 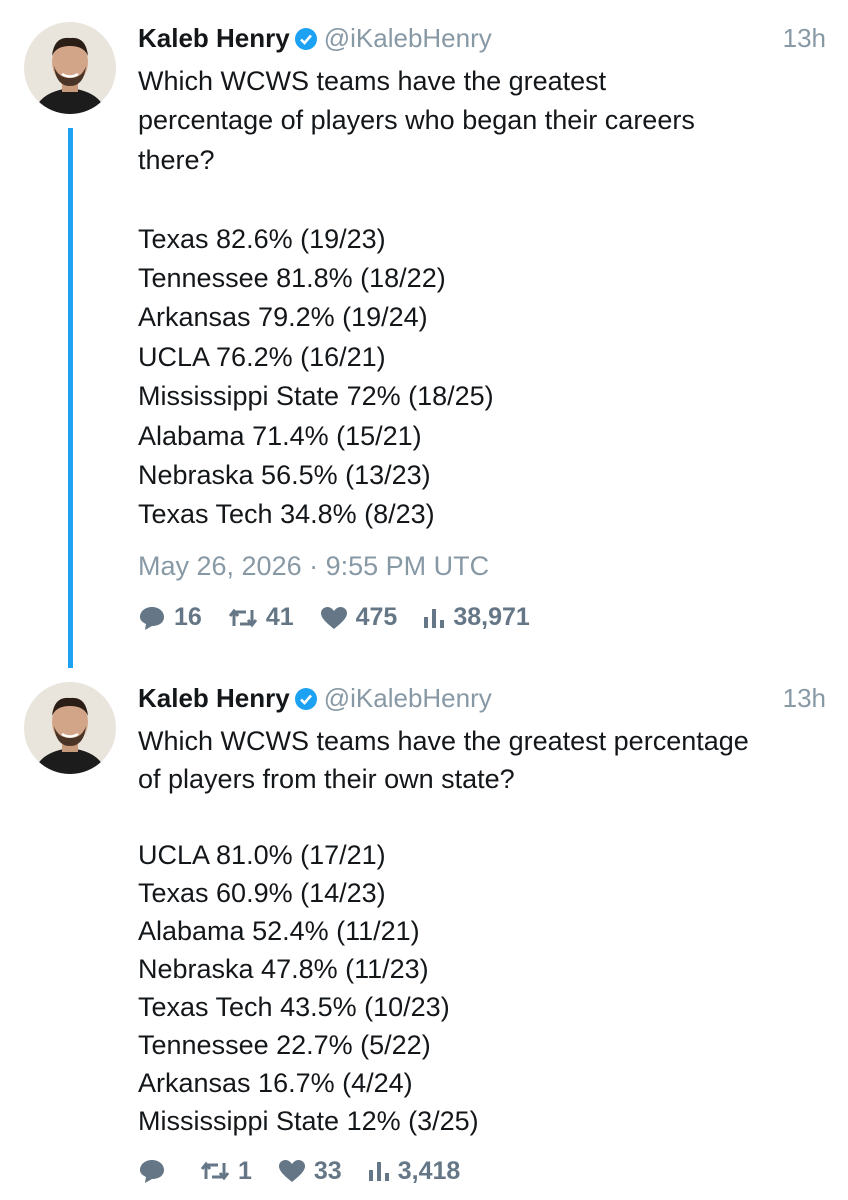 What do you see at coordinates (283, 317) in the screenshot?
I see `list-line: Arkansas 79.2% (19/24)` at bounding box center [283, 317].